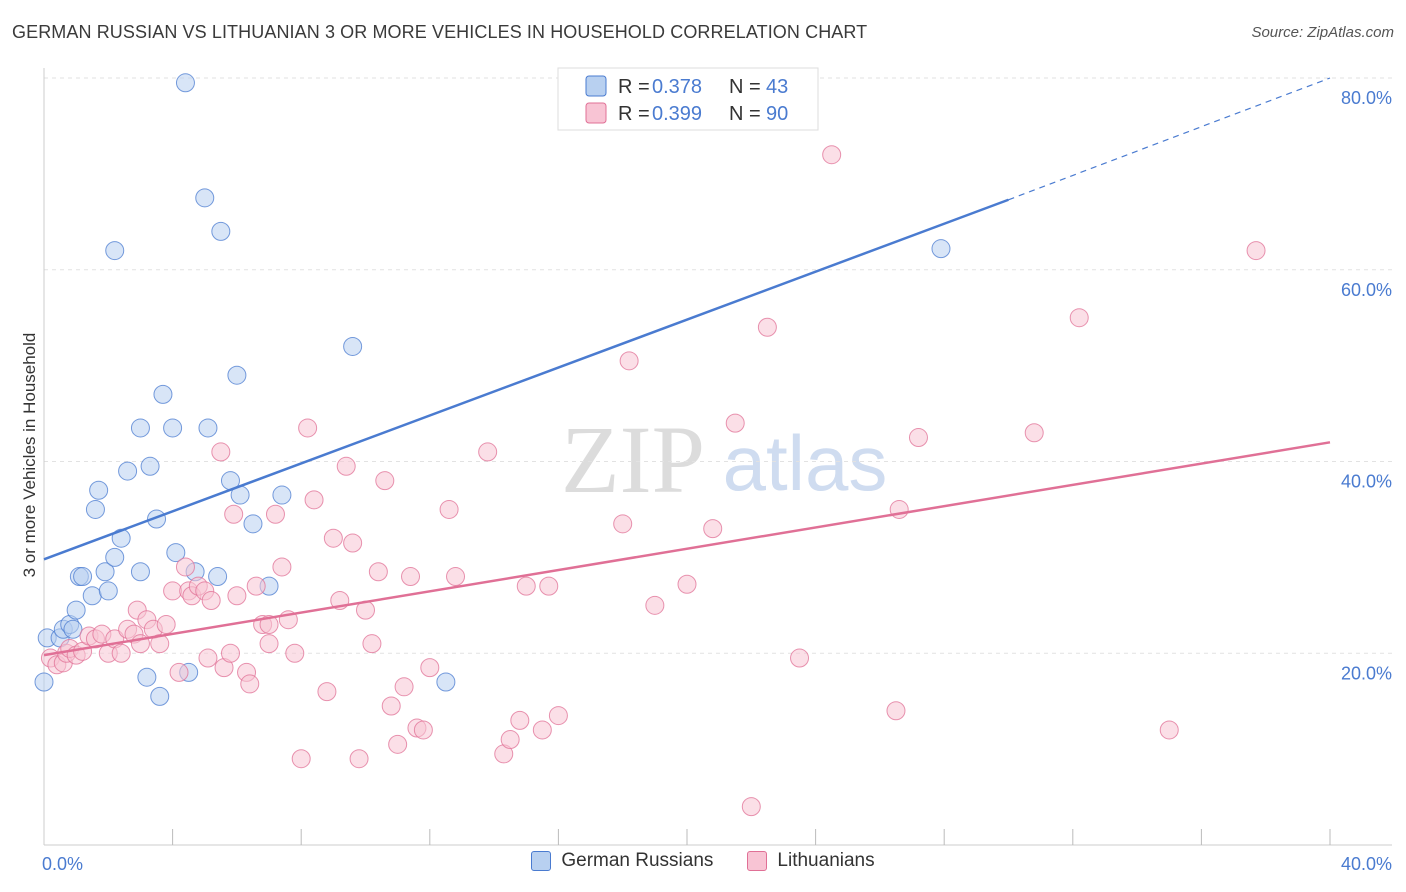 This screenshot has height=892, width=1406. Describe the element at coordinates (596, 113) in the screenshot. I see `legend-swatch-lithuanians` at that location.